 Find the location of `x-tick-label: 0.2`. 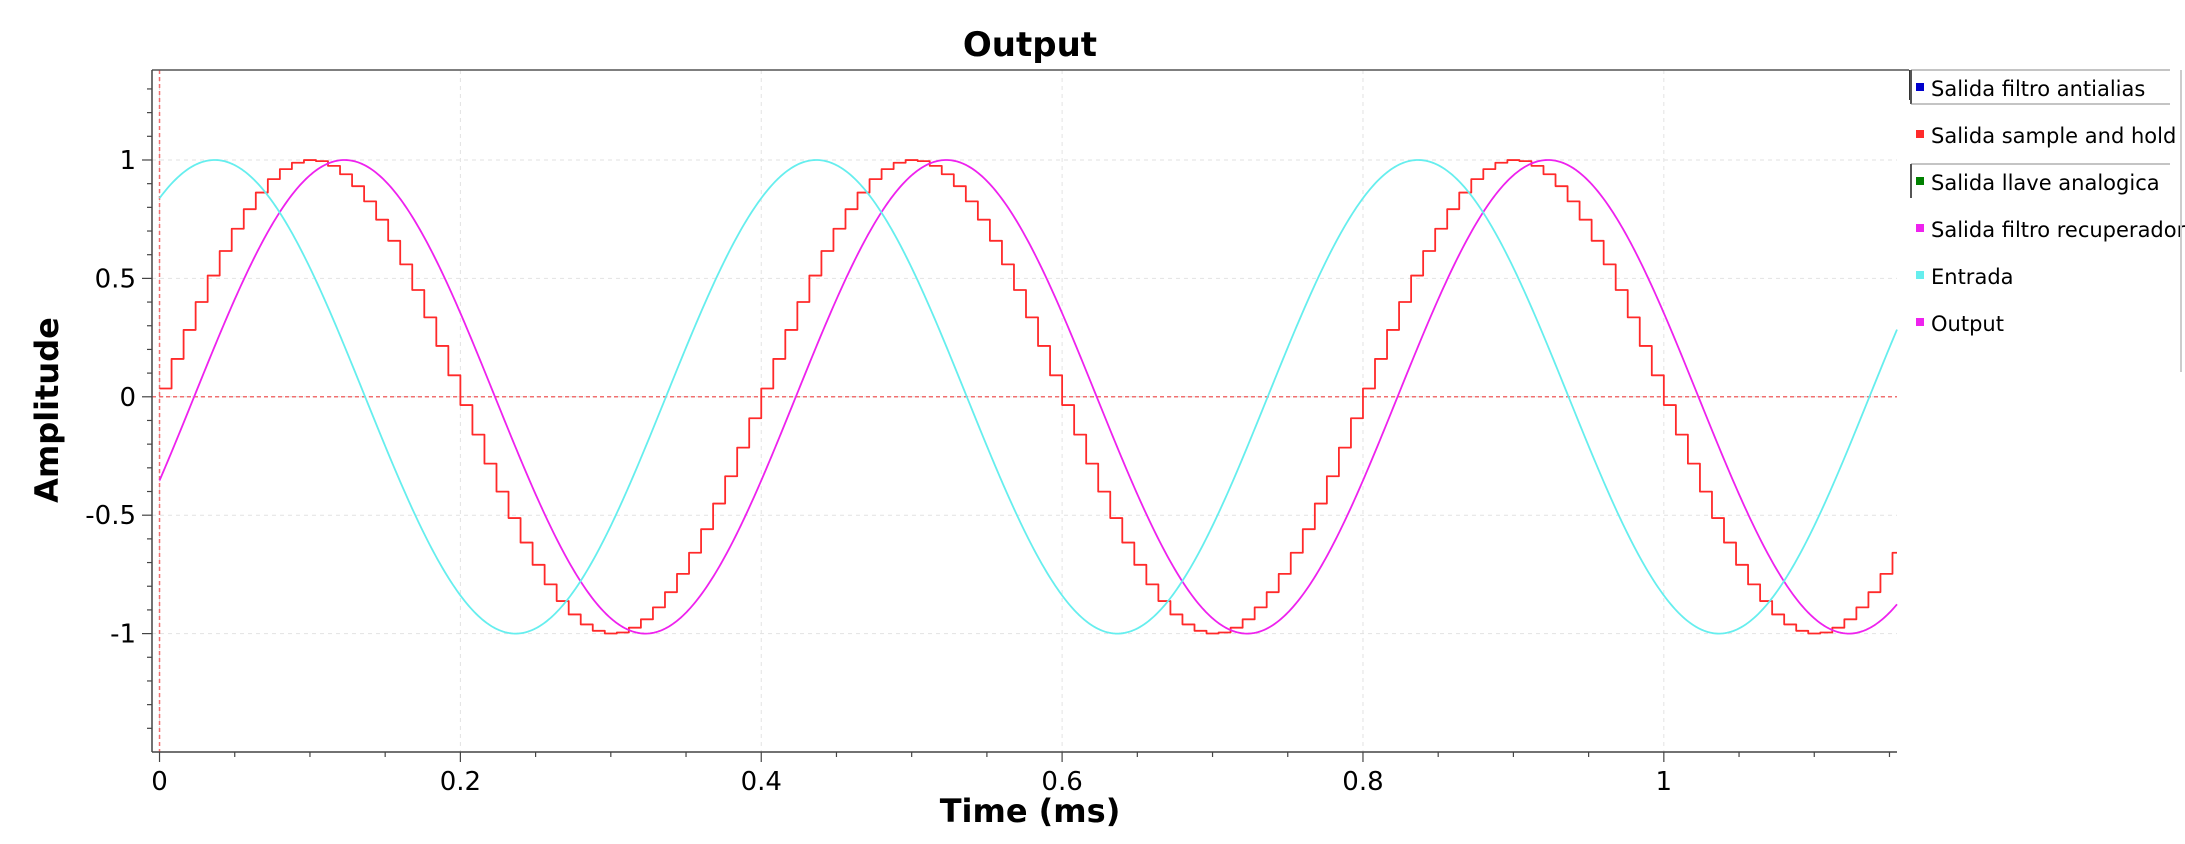

x-tick-label: 0.2 is located at coordinates (460, 782).